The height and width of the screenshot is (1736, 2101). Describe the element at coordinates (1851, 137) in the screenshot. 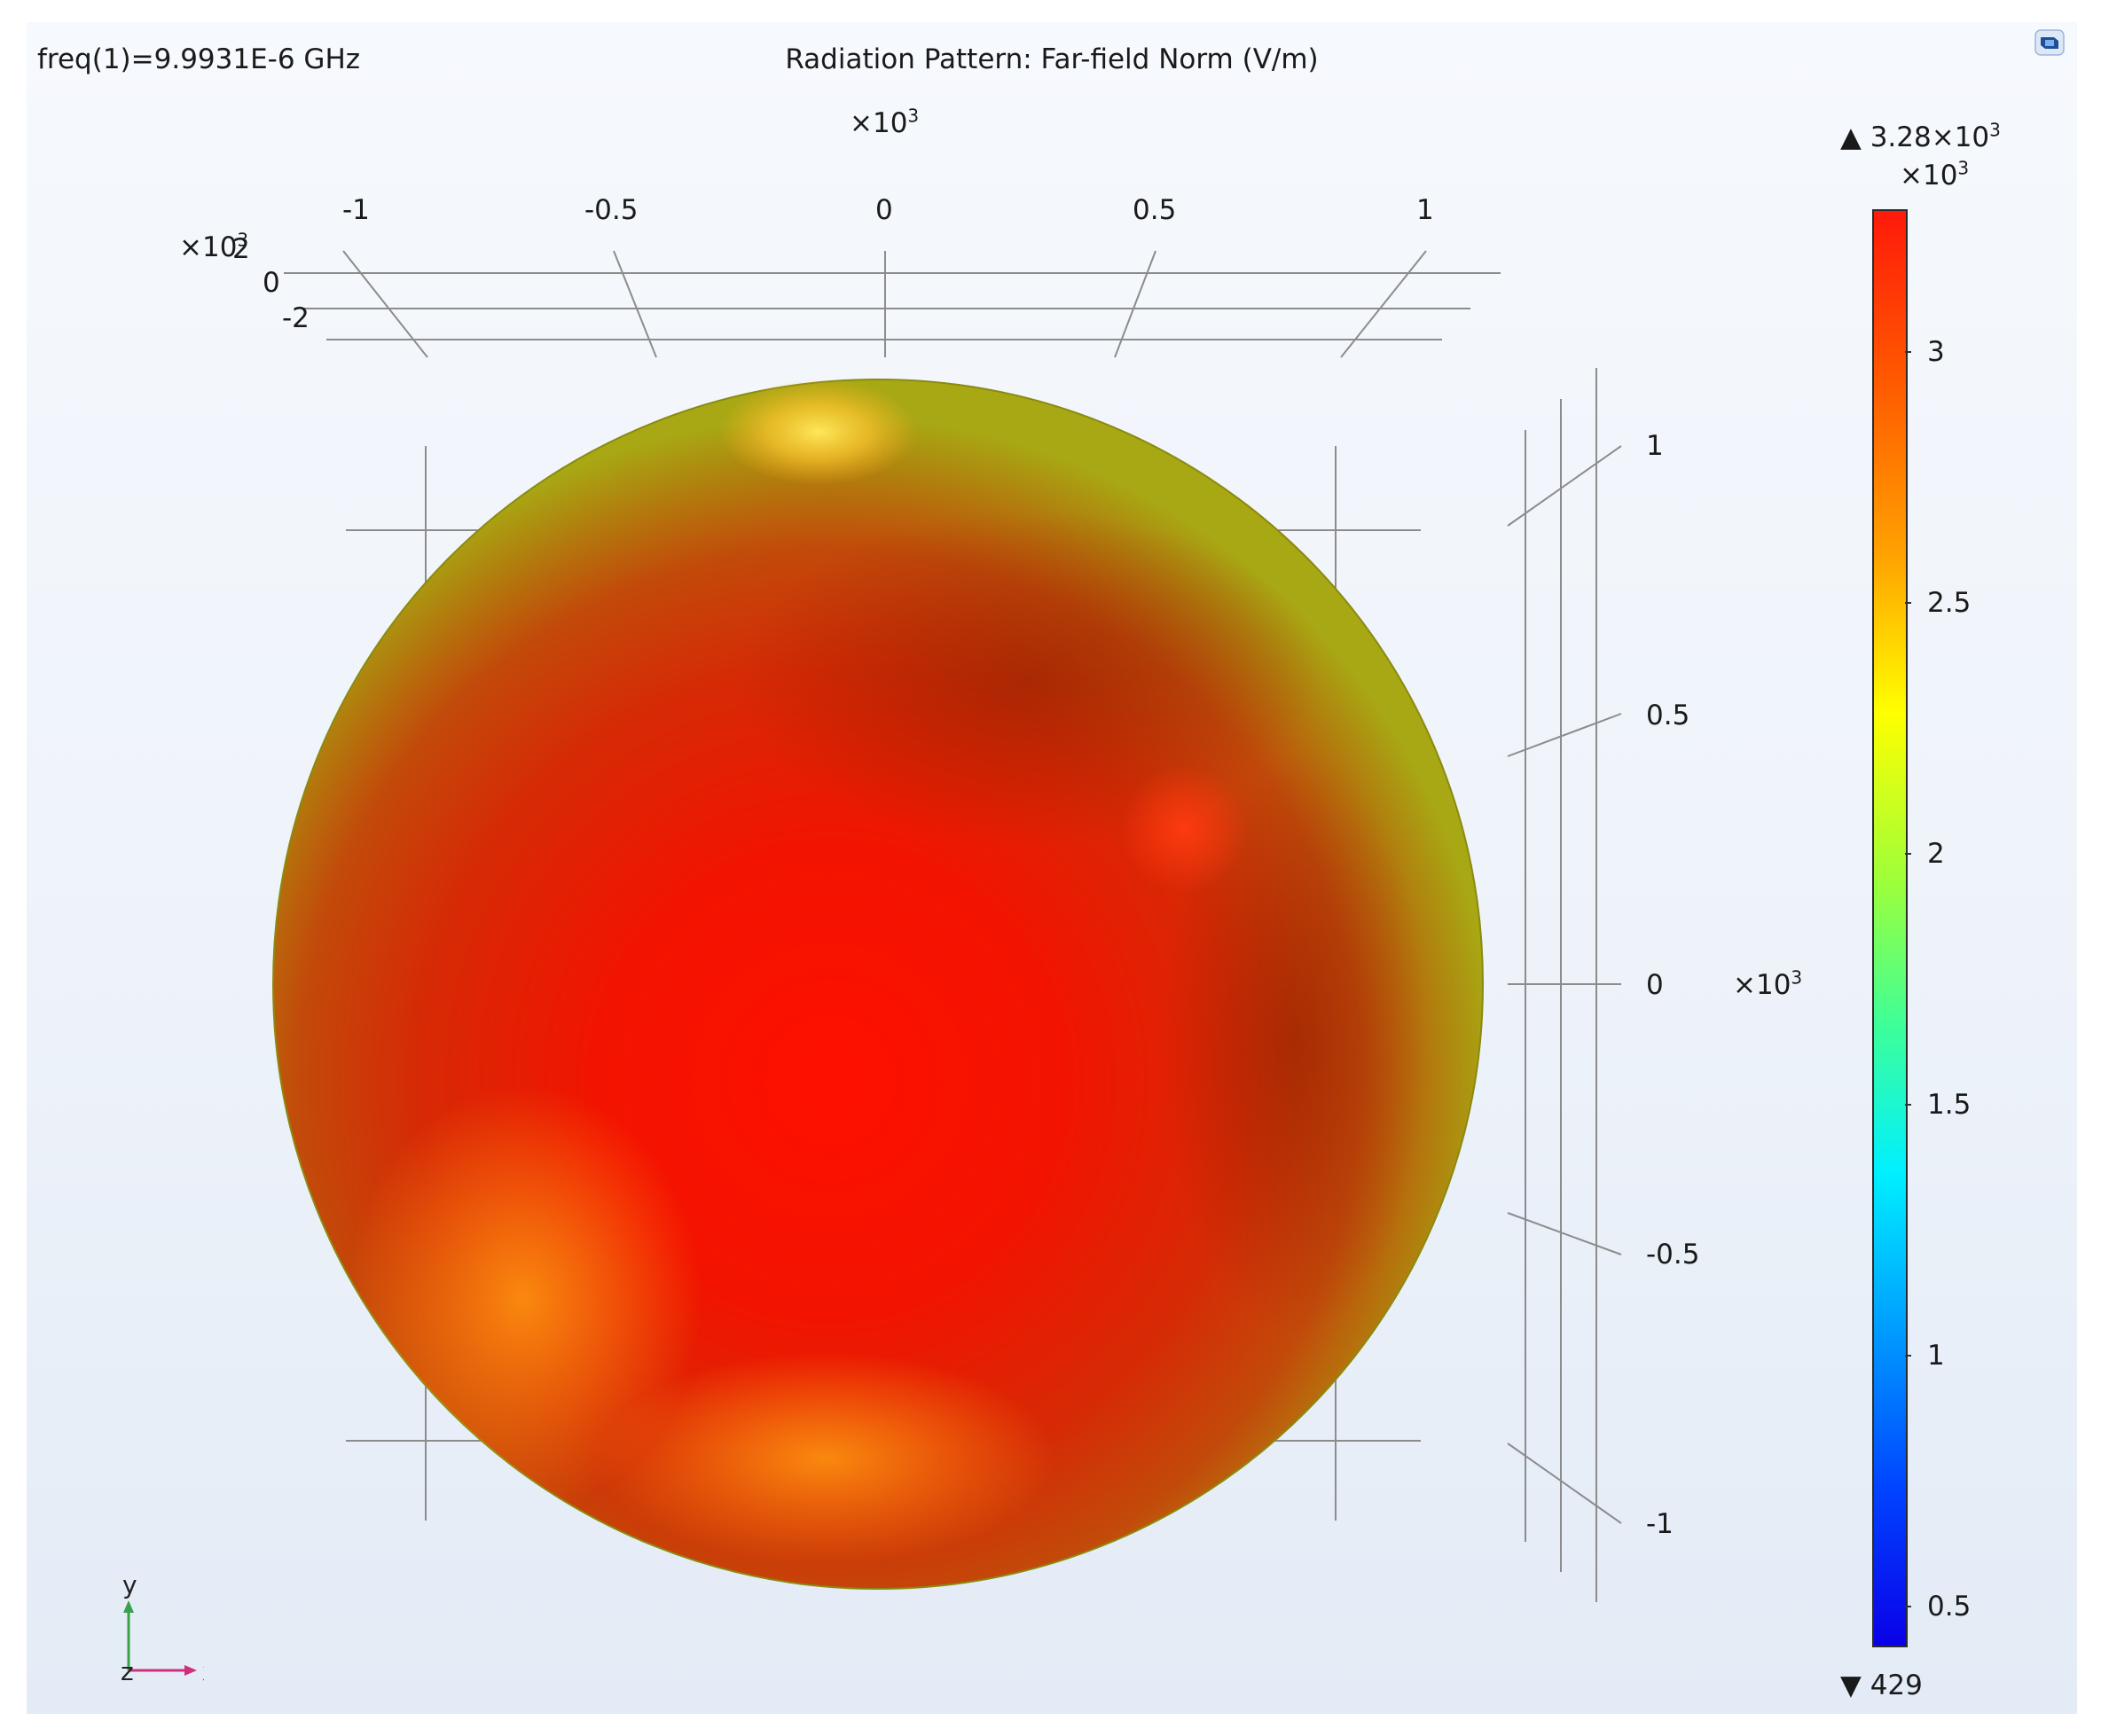

I see `max-triangle-icon: ▲` at that location.